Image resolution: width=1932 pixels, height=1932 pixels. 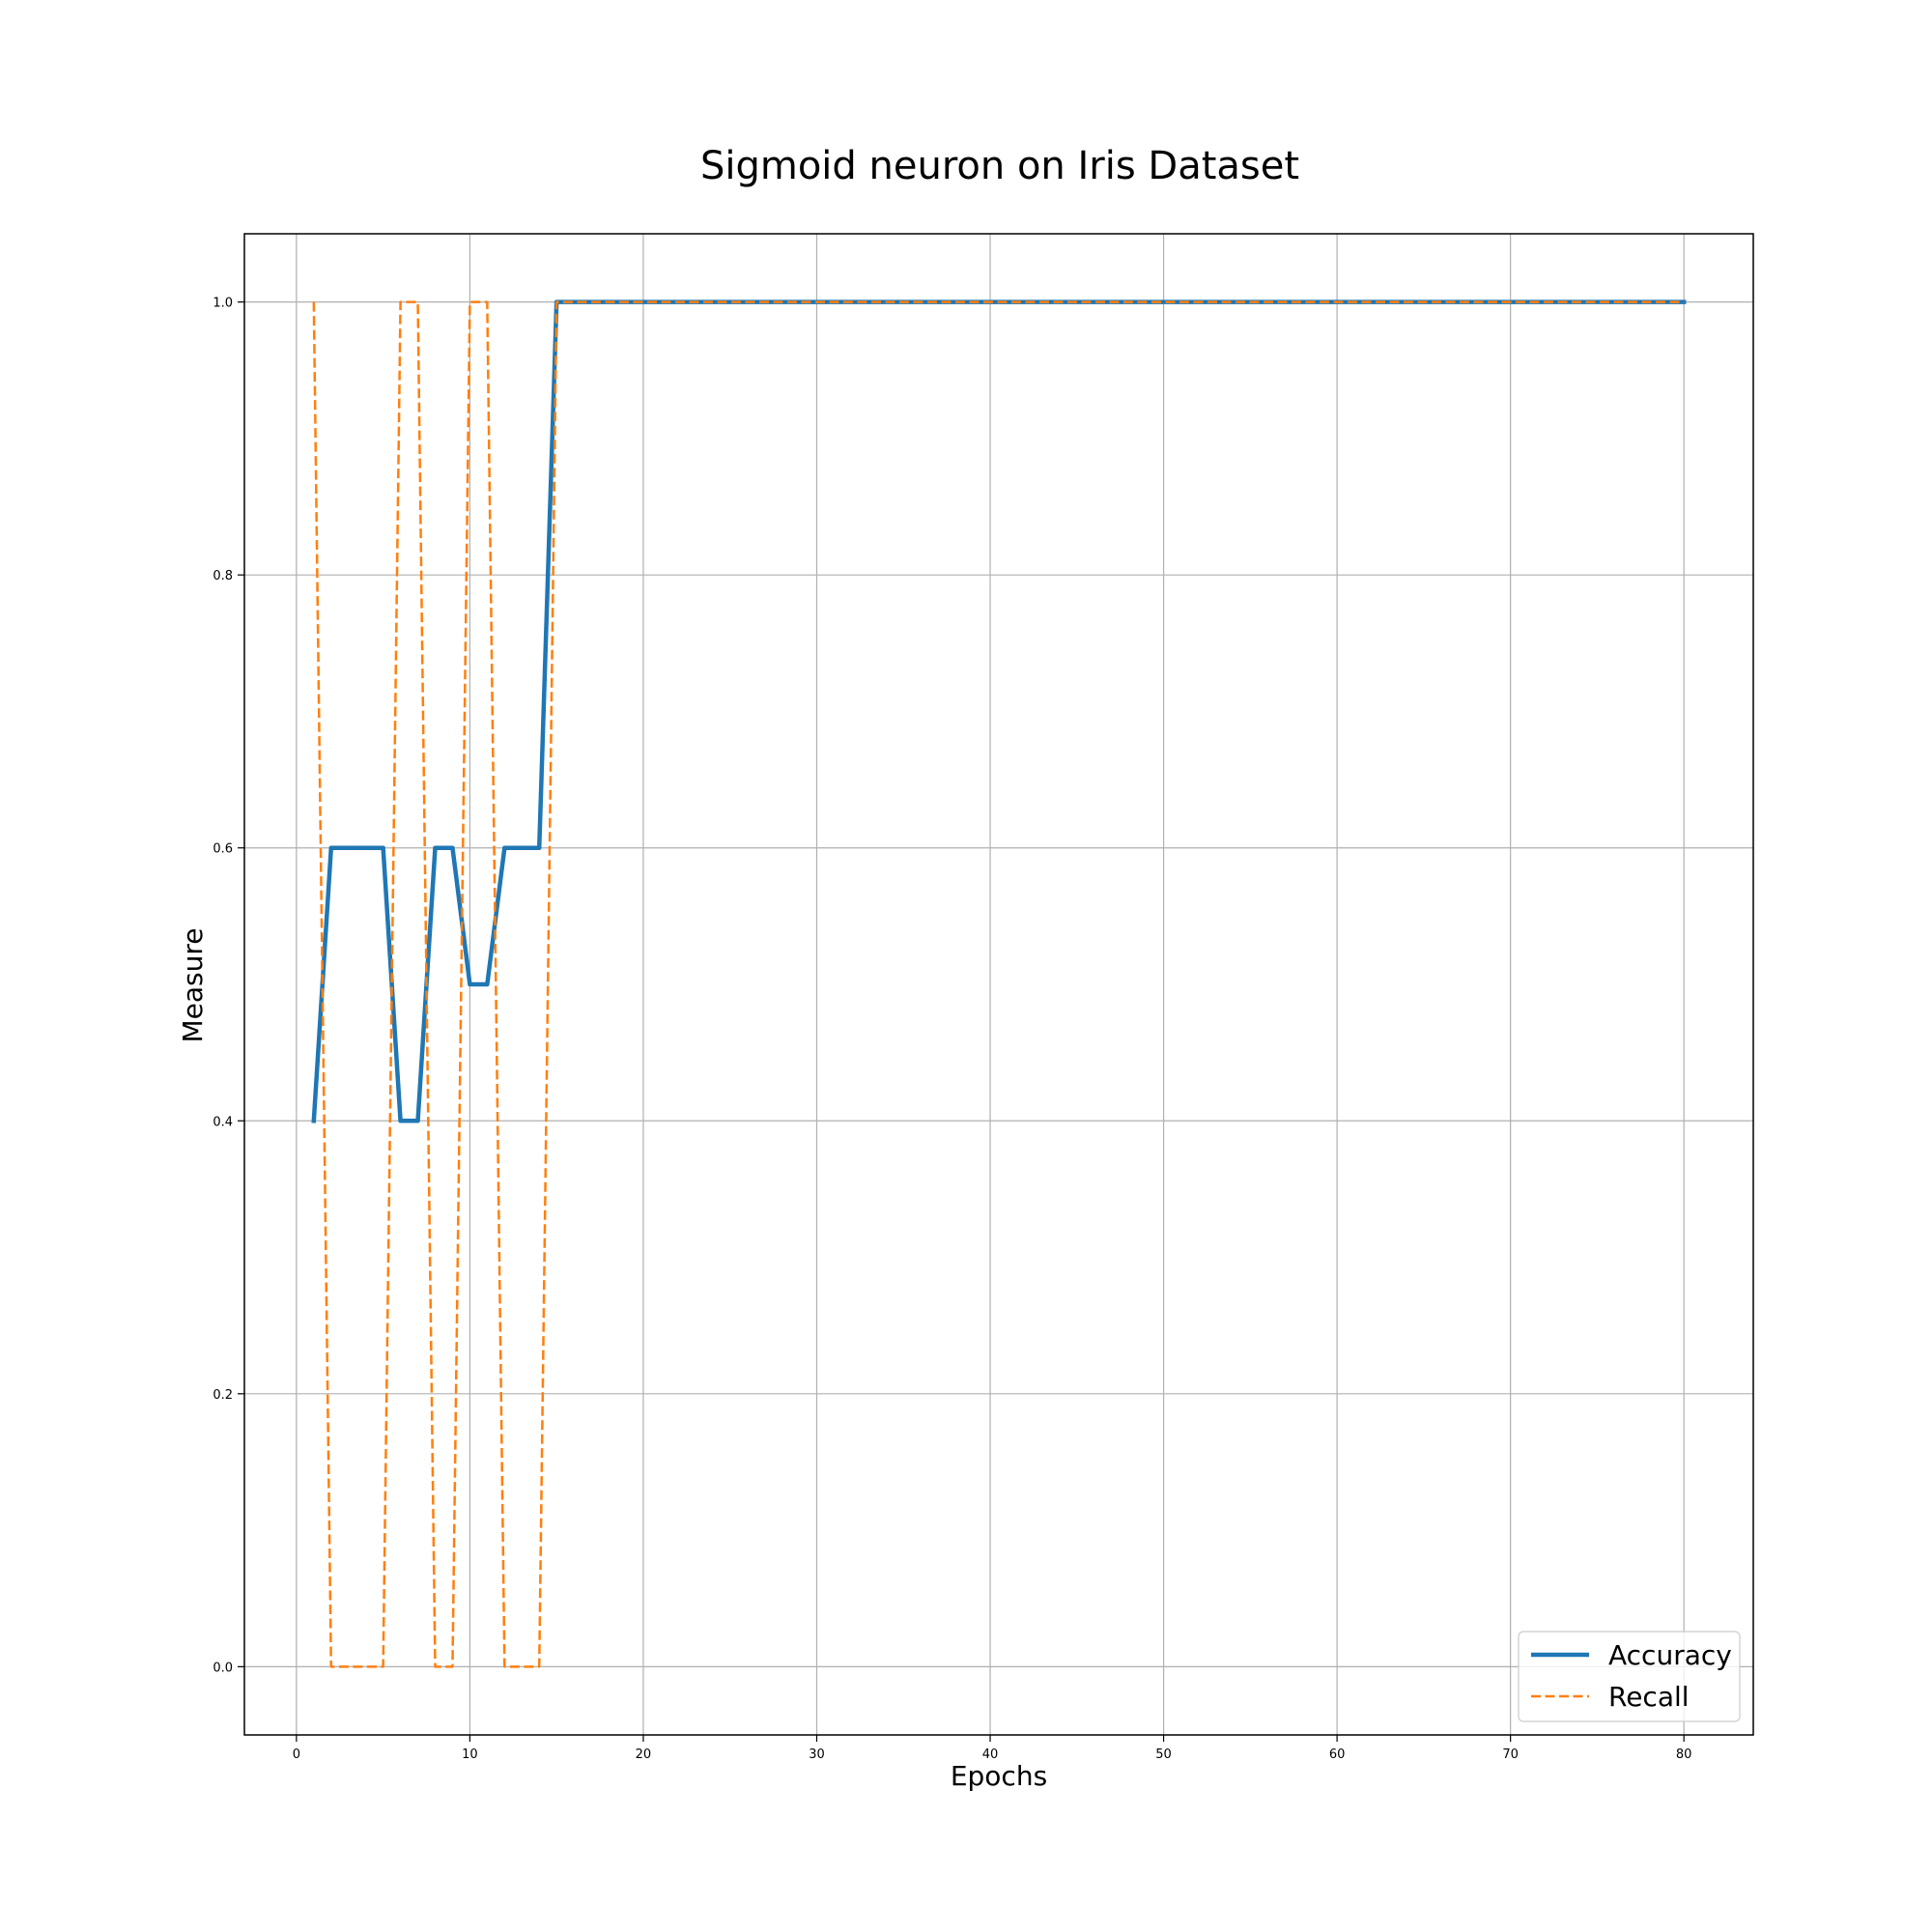 I want to click on x-tick-label: 70, so click(x=1510, y=1754).